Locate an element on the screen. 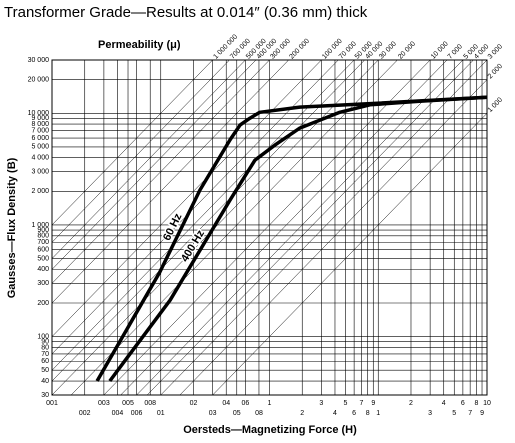 This screenshot has height=443, width=515. y-tick-label: 60 is located at coordinates (45, 361).